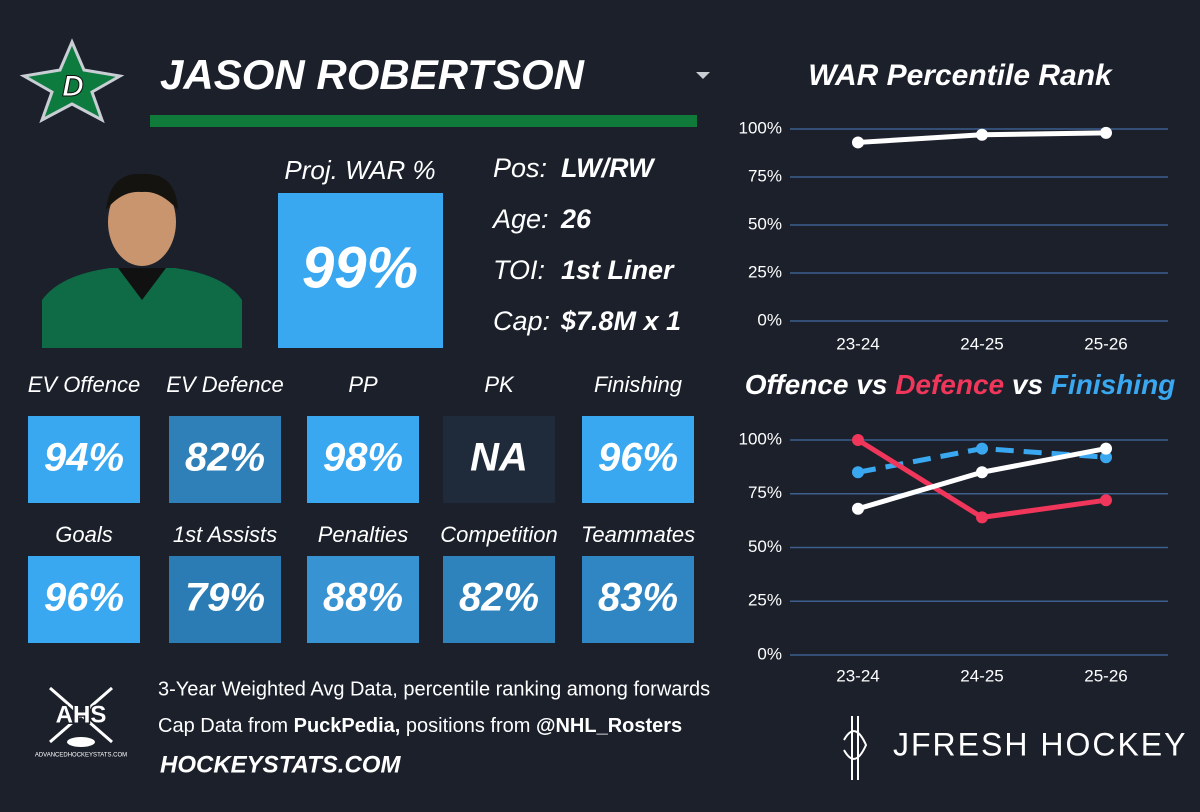  Describe the element at coordinates (423, 121) in the screenshot. I see `name-underline` at that location.